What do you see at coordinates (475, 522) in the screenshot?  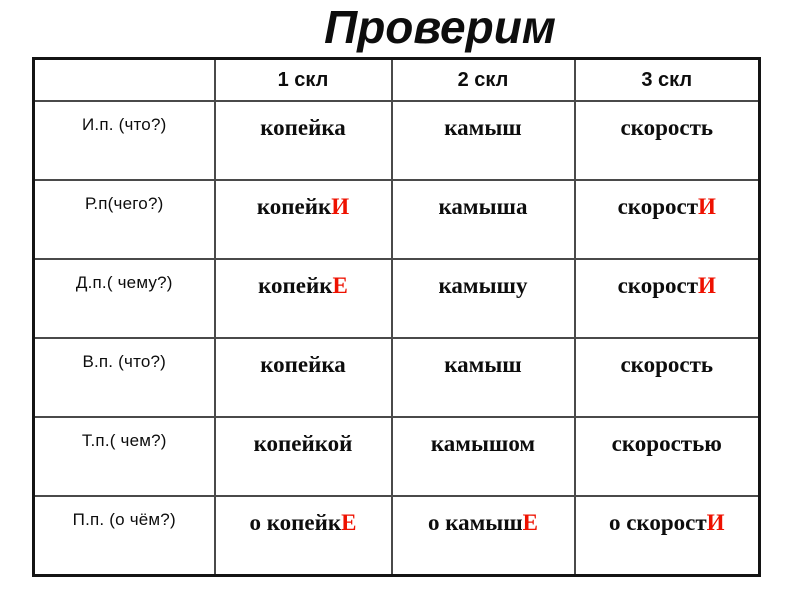 I see `word-stem: о камыш` at bounding box center [475, 522].